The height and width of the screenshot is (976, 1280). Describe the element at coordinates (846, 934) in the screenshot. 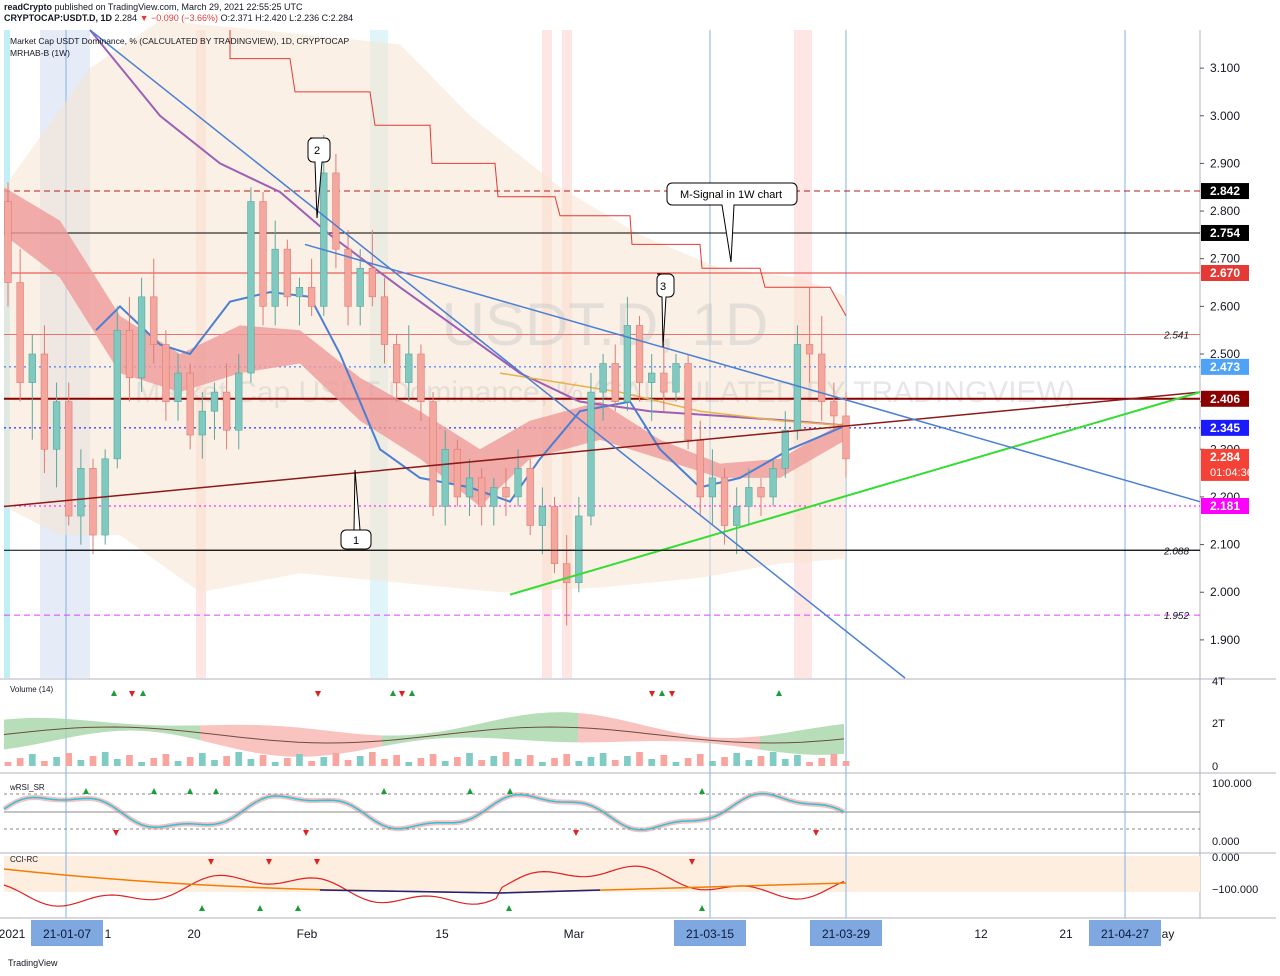

I see `time-label-21-03-29: 21-03-29` at that location.